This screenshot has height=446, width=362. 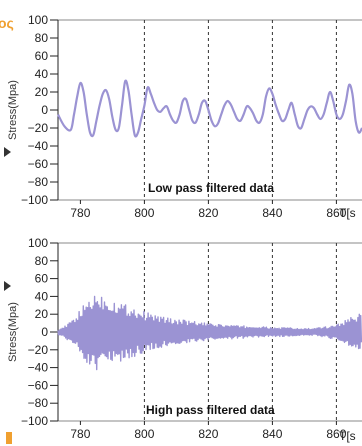 What do you see at coordinates (7, 23) in the screenshot?
I see `edge-text: ος` at bounding box center [7, 23].